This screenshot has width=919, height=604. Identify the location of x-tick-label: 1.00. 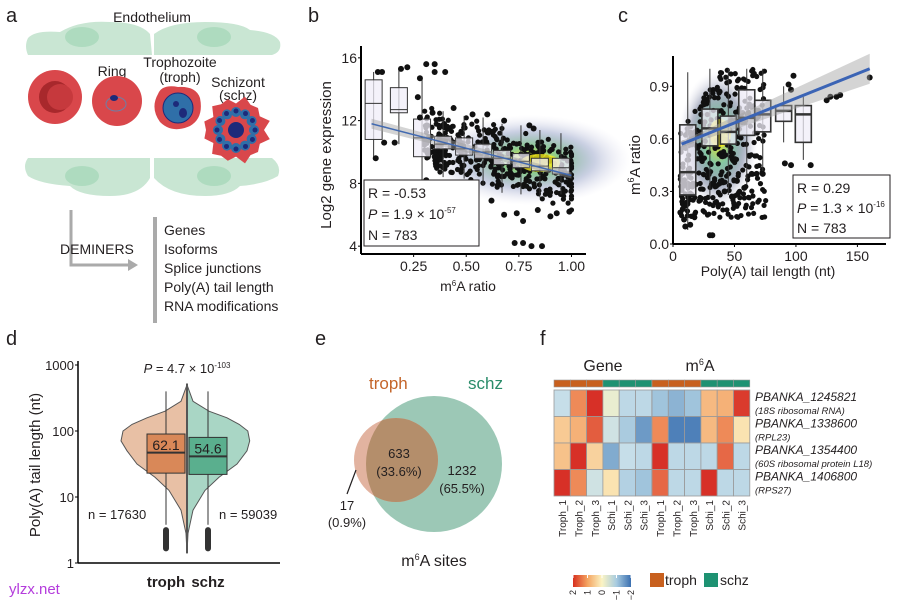
(571, 266).